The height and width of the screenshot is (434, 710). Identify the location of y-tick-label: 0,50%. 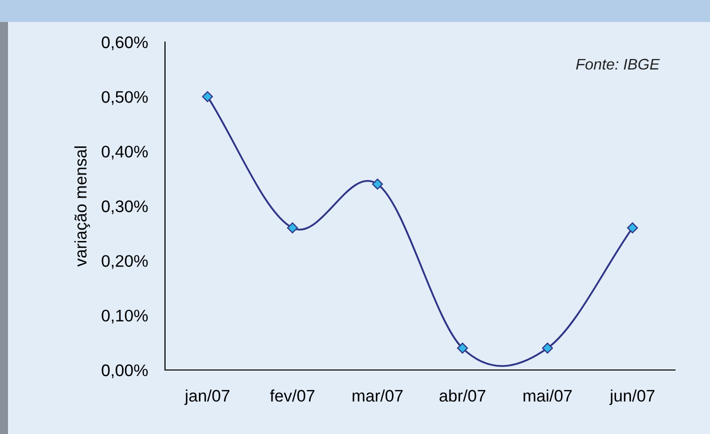
(125, 98).